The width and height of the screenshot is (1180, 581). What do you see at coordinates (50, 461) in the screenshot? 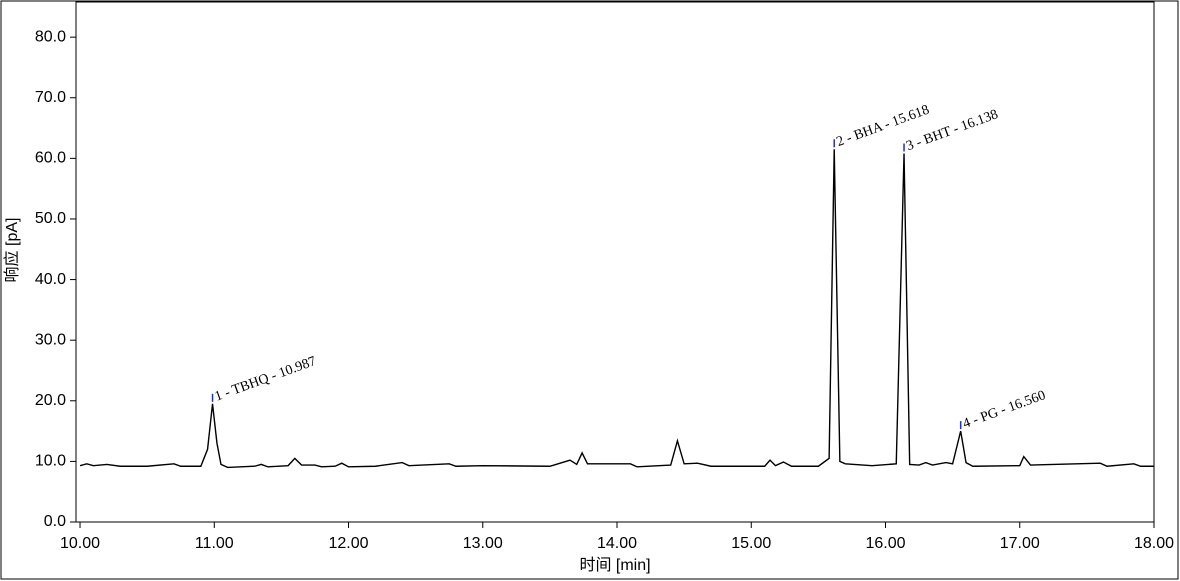
I see `y-tick-label: 10.0` at bounding box center [50, 461].